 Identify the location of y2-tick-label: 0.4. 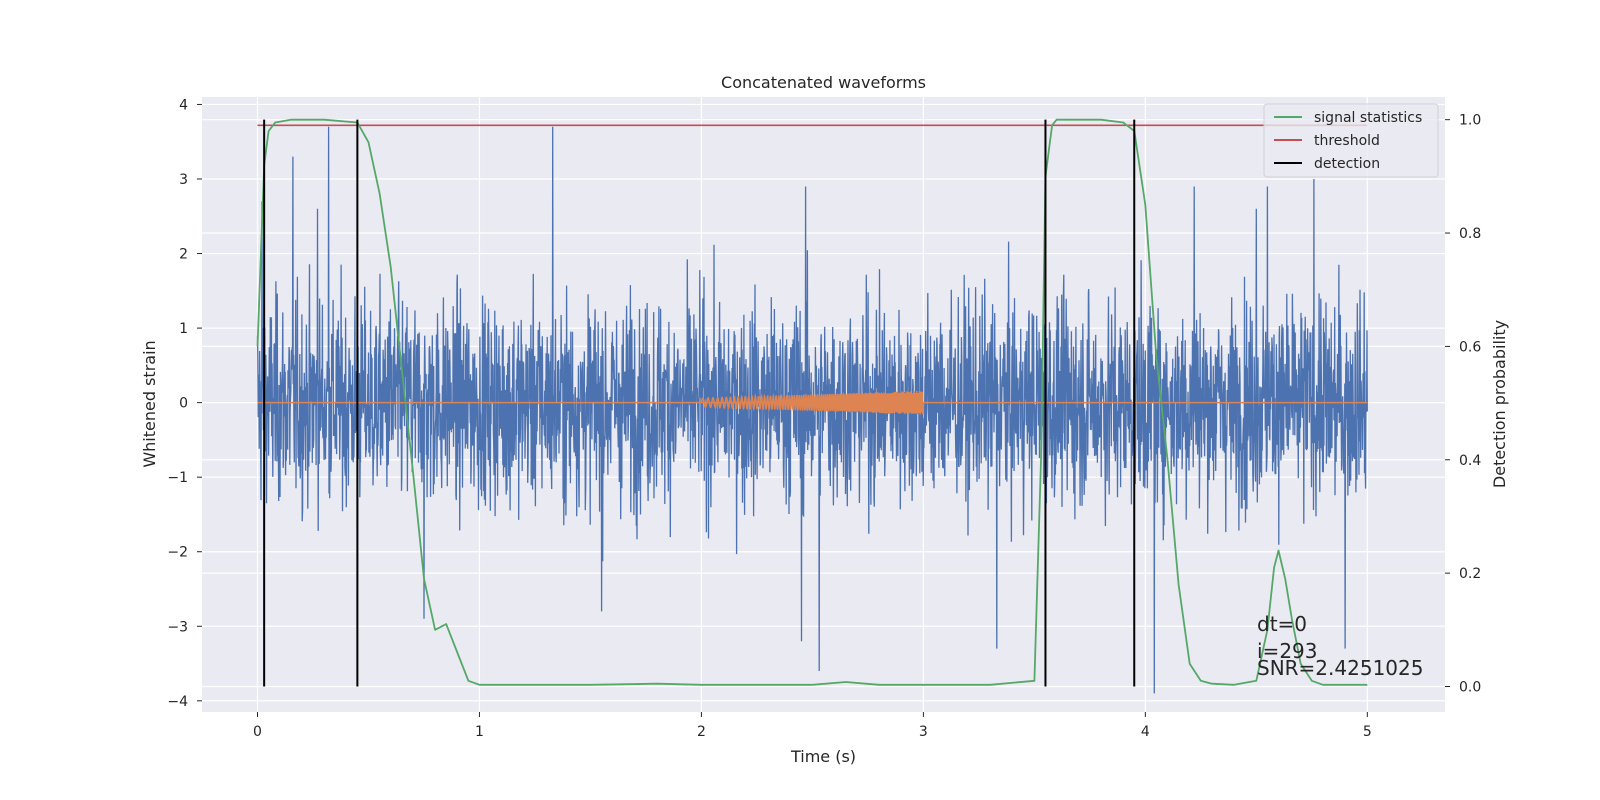
(1470, 461).